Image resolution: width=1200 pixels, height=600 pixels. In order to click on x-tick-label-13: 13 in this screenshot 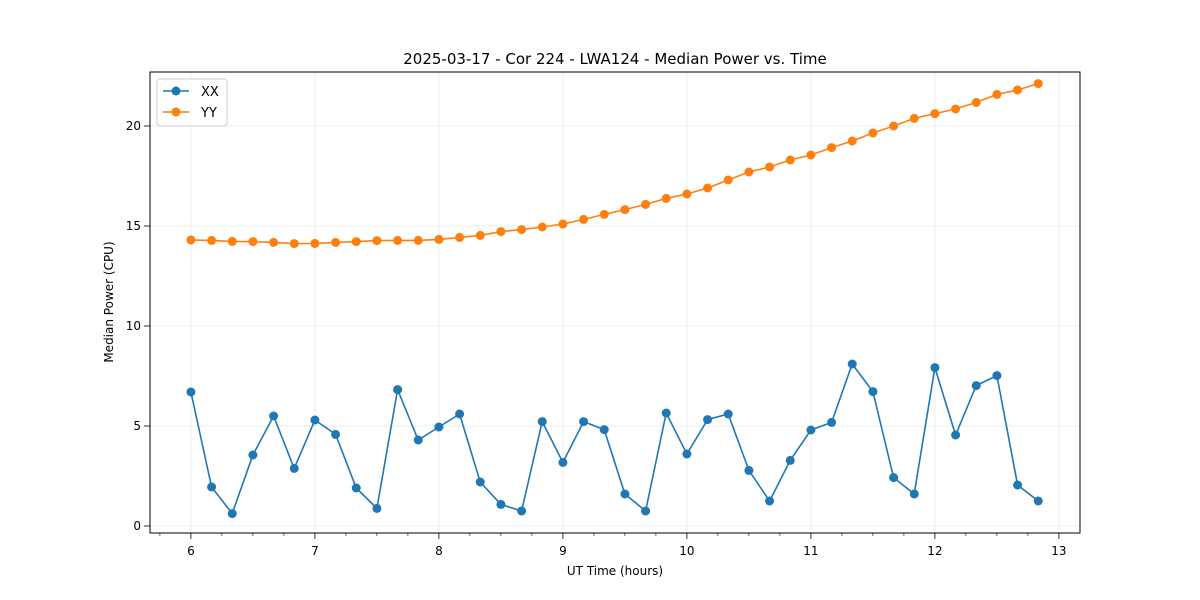, I will do `click(1058, 551)`.